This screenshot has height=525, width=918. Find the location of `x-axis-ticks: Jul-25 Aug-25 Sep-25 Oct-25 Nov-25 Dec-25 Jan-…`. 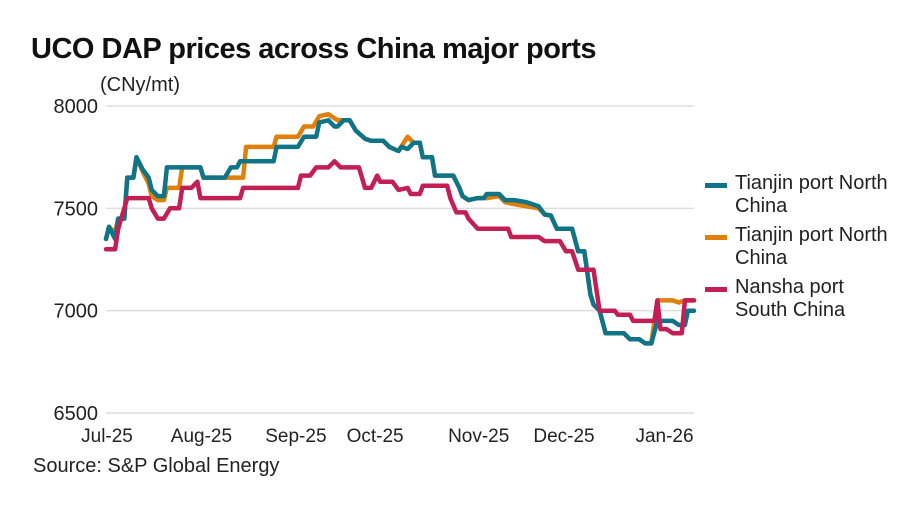

x-axis-ticks: Jul-25 Aug-25 Sep-25 Oct-25 Nov-25 Dec-25 Jan-… is located at coordinates (387, 436).